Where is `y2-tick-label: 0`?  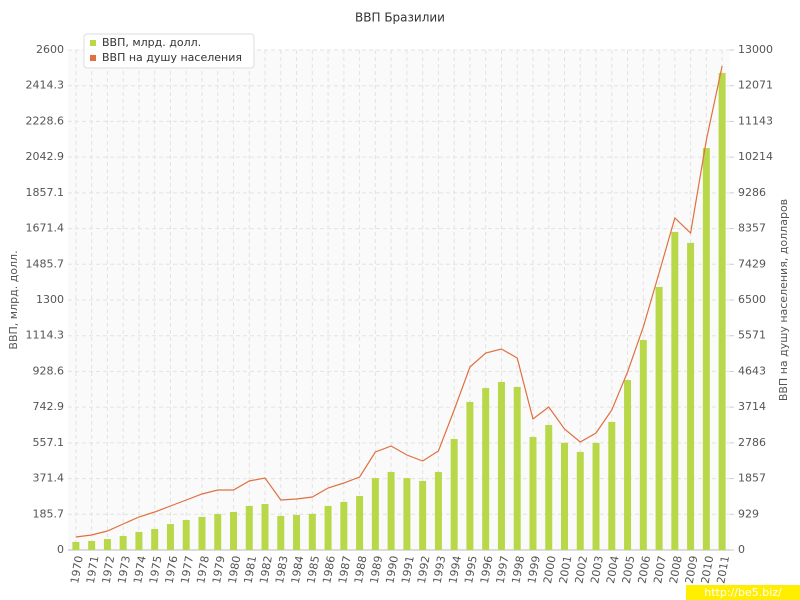
y2-tick-label: 0 is located at coordinates (741, 549).